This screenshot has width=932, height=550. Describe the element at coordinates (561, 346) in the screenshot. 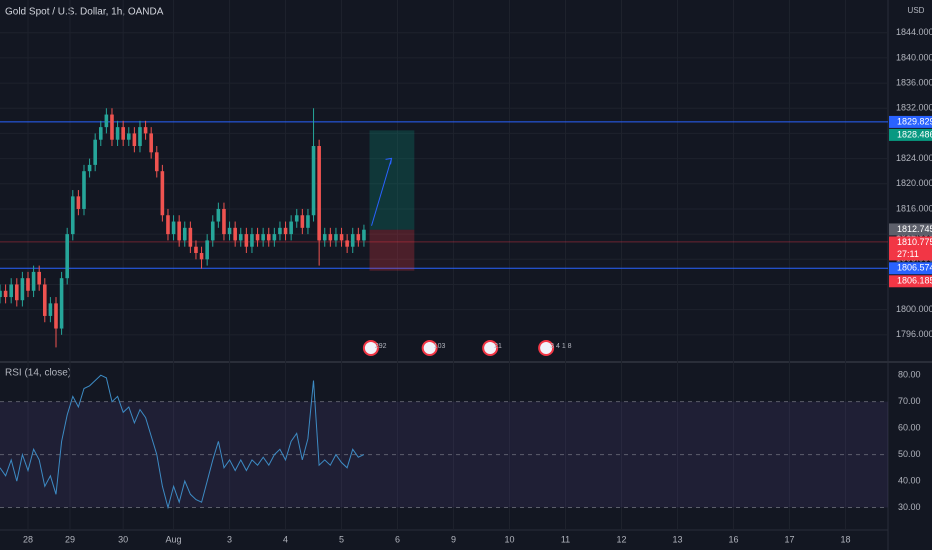

I see `event-label: 3 4 1 8` at that location.